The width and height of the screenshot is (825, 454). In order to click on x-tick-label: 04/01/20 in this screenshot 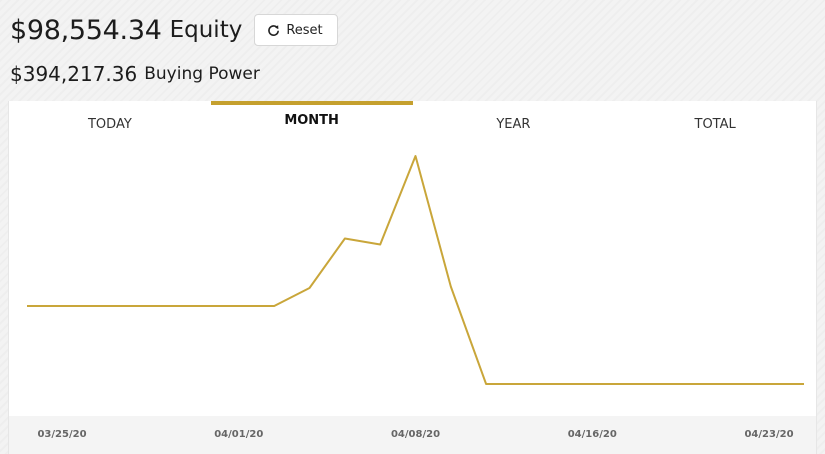, I will do `click(239, 434)`.